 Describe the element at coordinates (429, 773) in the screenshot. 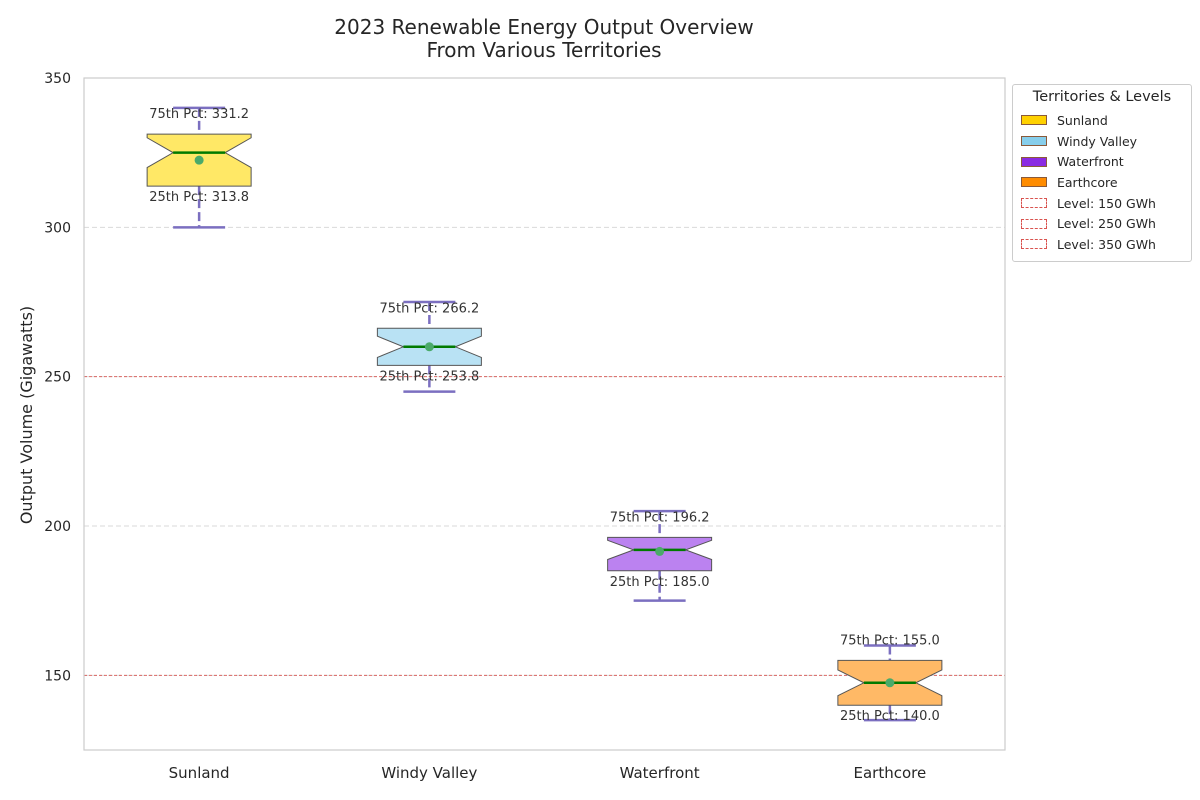

I see `x-tick-label: Windy Valley` at that location.